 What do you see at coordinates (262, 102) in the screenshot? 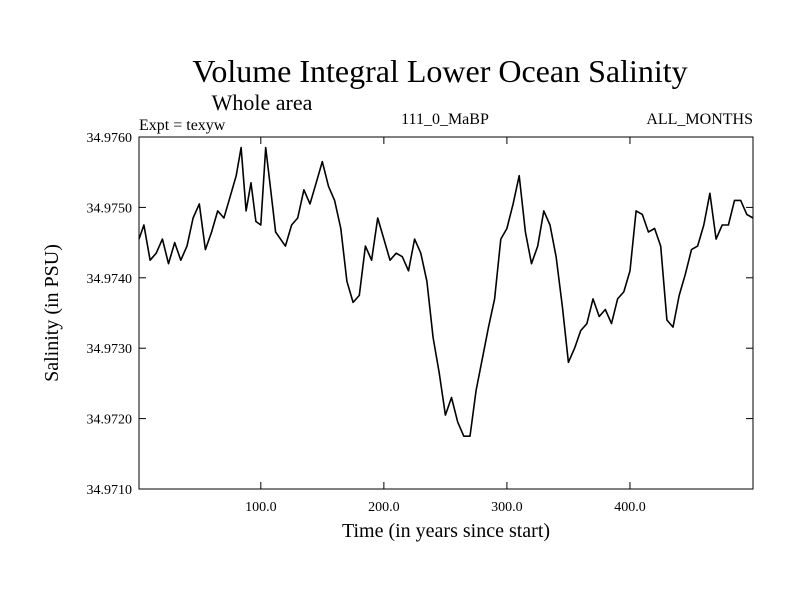
I see `chart-subtitle: Whole area` at bounding box center [262, 102].